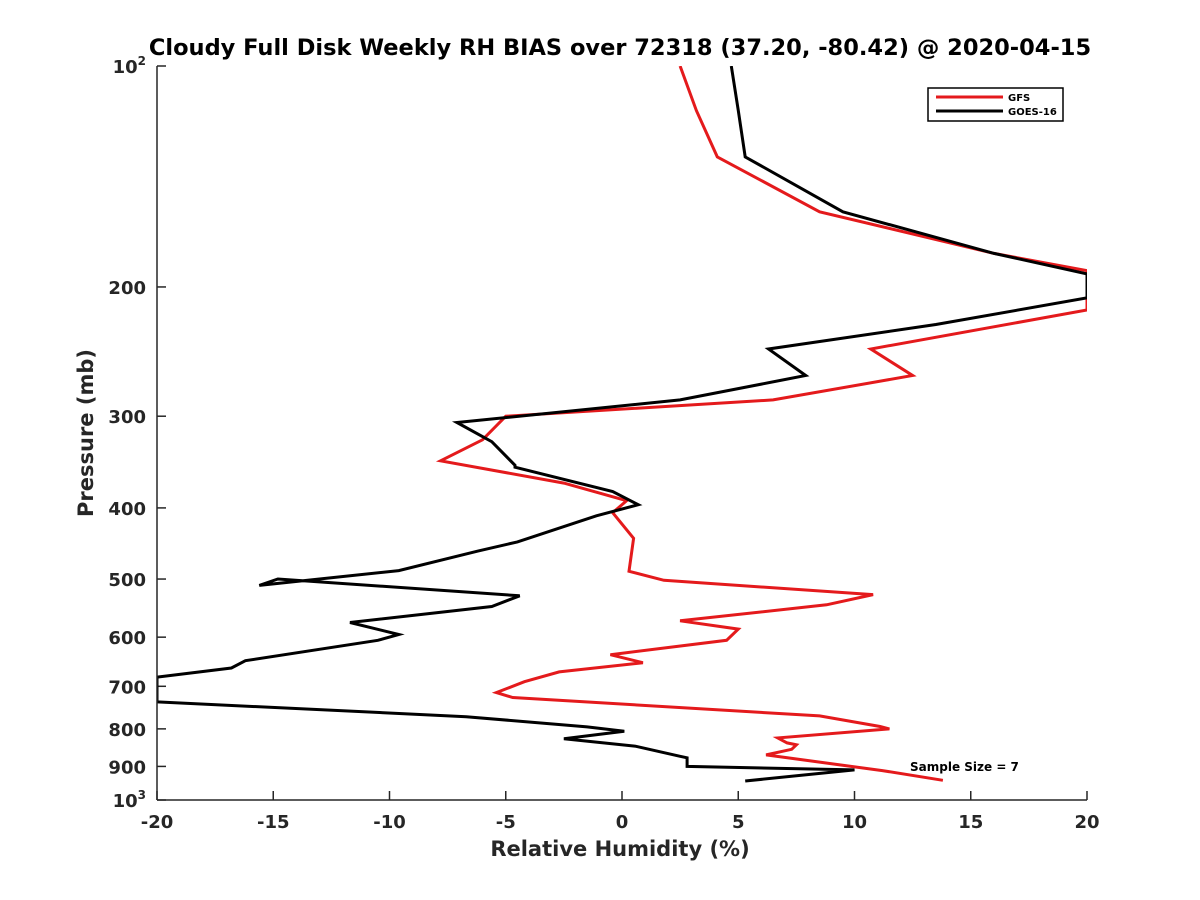  I want to click on y-axis-ticks: 10² 200 300 400 500 600 700 800 900 10³, so click(137, 433).